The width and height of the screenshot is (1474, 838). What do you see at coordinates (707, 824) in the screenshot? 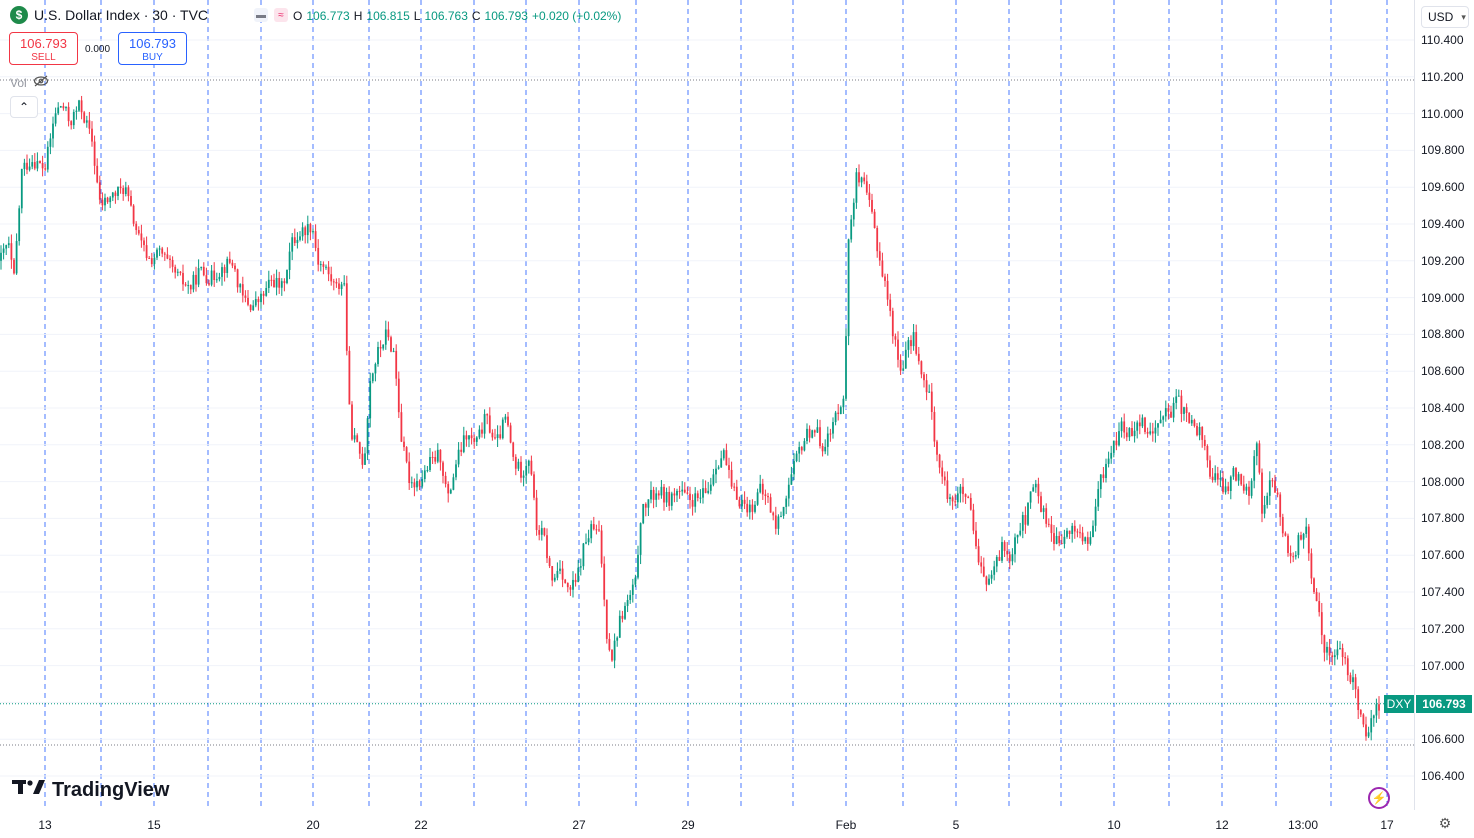
I see `time-axis: 13 15 20 22 27 29 Feb 5 10 12 13:00 17` at bounding box center [707, 824].